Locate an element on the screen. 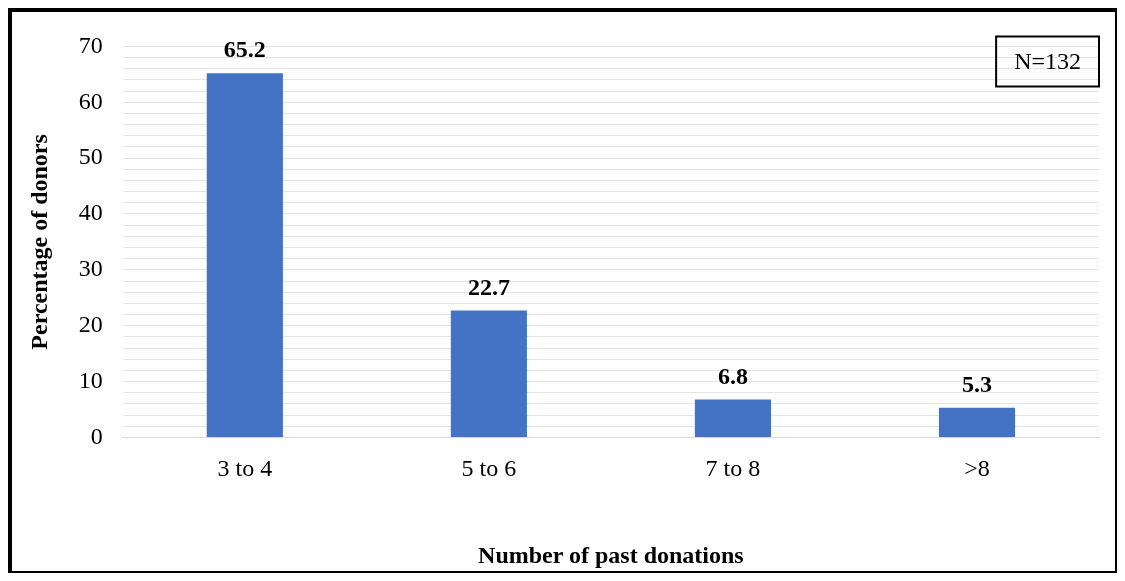  x-tick-label: >8 is located at coordinates (977, 468).